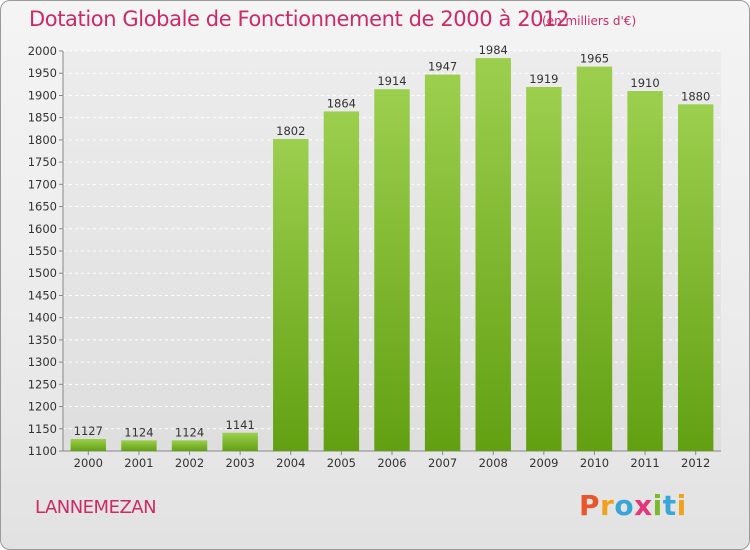  I want to click on logo-letter: r, so click(607, 505).